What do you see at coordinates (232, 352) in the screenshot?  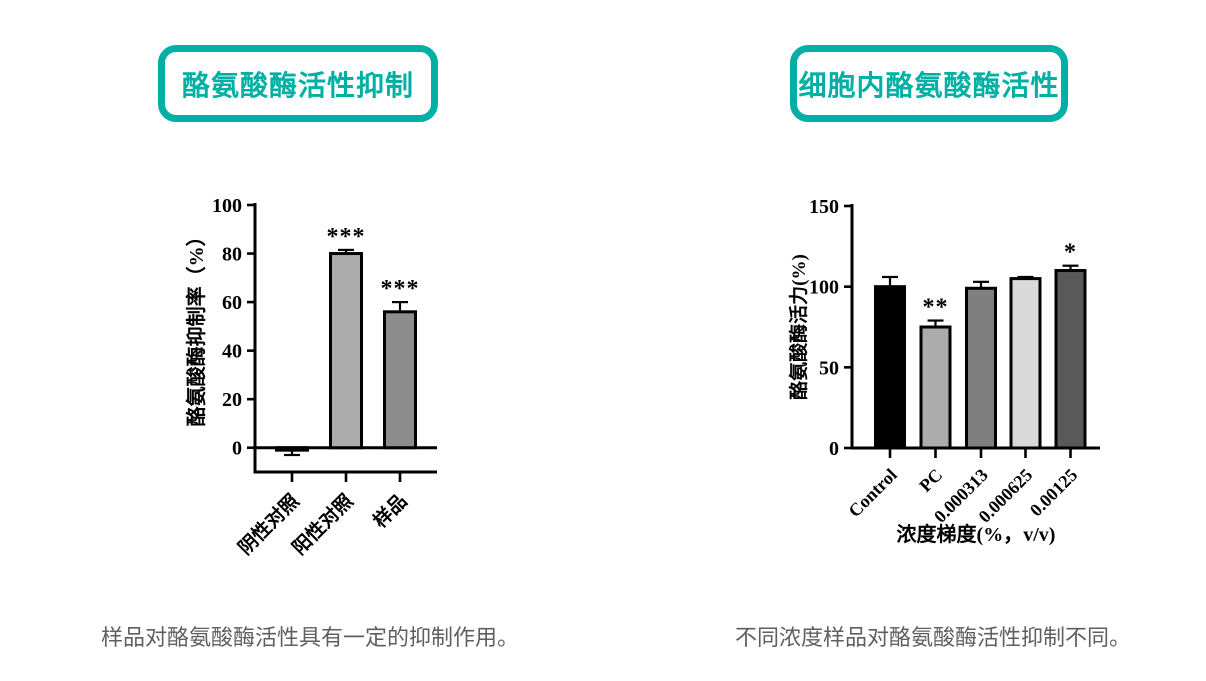 I see `y-tick-label: 40` at bounding box center [232, 352].